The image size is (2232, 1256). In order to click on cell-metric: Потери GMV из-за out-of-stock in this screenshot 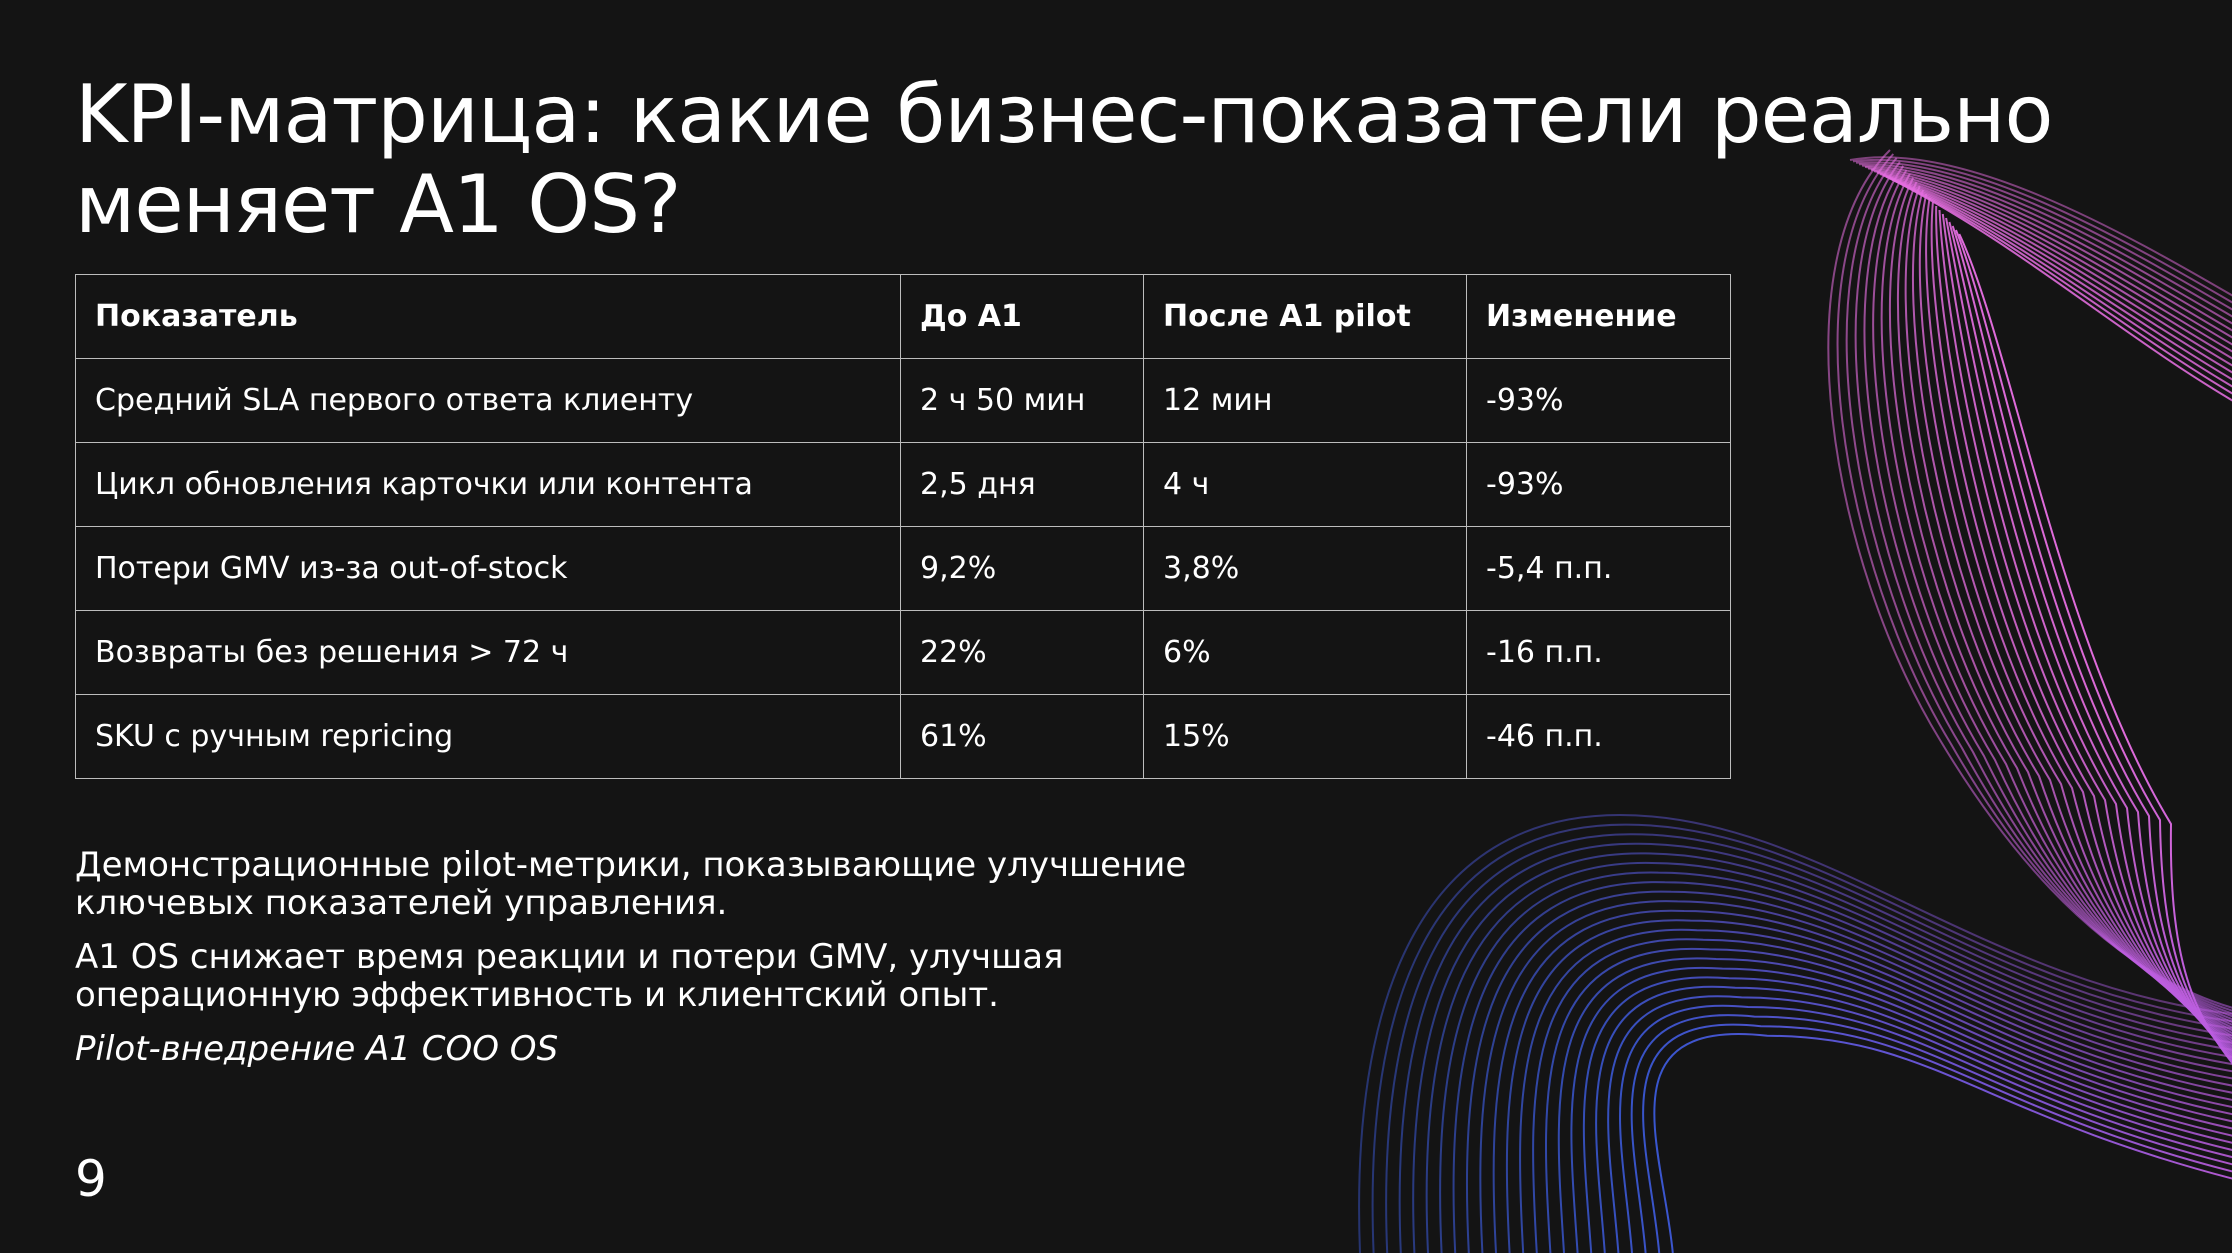, I will do `click(488, 568)`.